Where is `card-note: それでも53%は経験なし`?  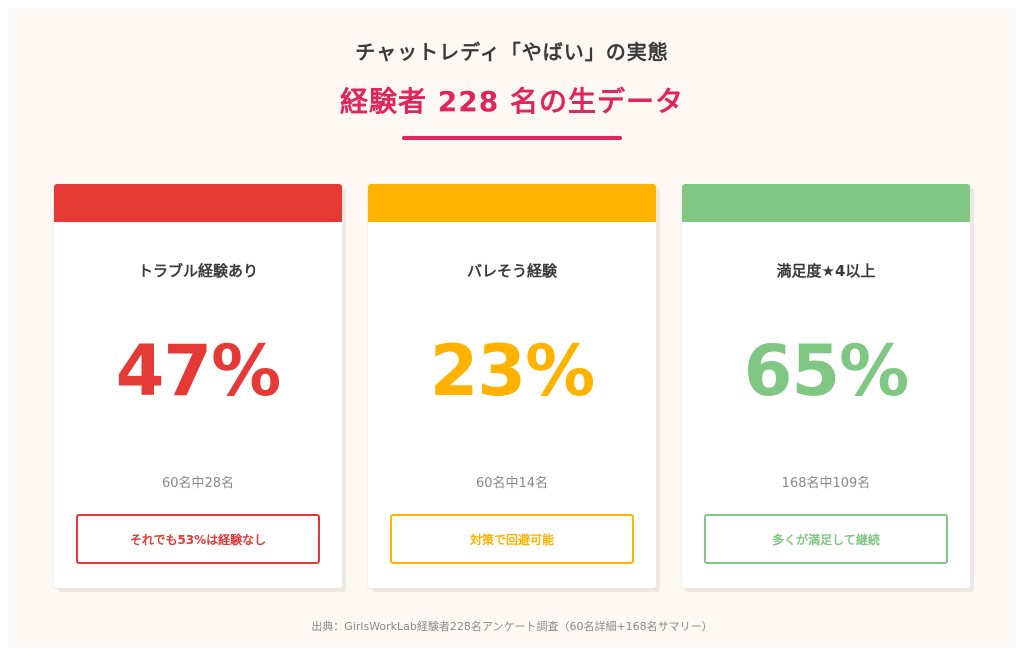 card-note: それでも53%は経験なし is located at coordinates (198, 539).